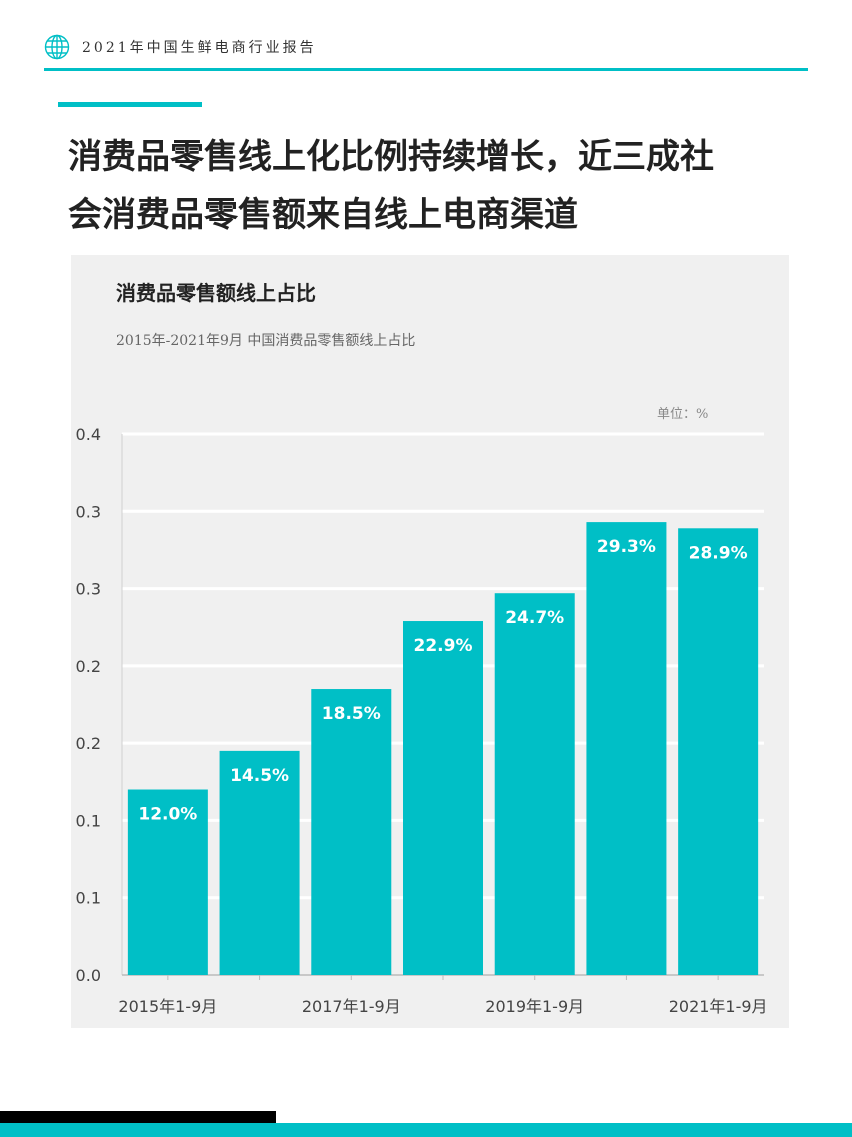 The image size is (852, 1137). I want to click on page-headline: 消费品零售线上化比例持续增长，近三成社 会消费品零售额来自线上电商渠道, so click(433, 186).